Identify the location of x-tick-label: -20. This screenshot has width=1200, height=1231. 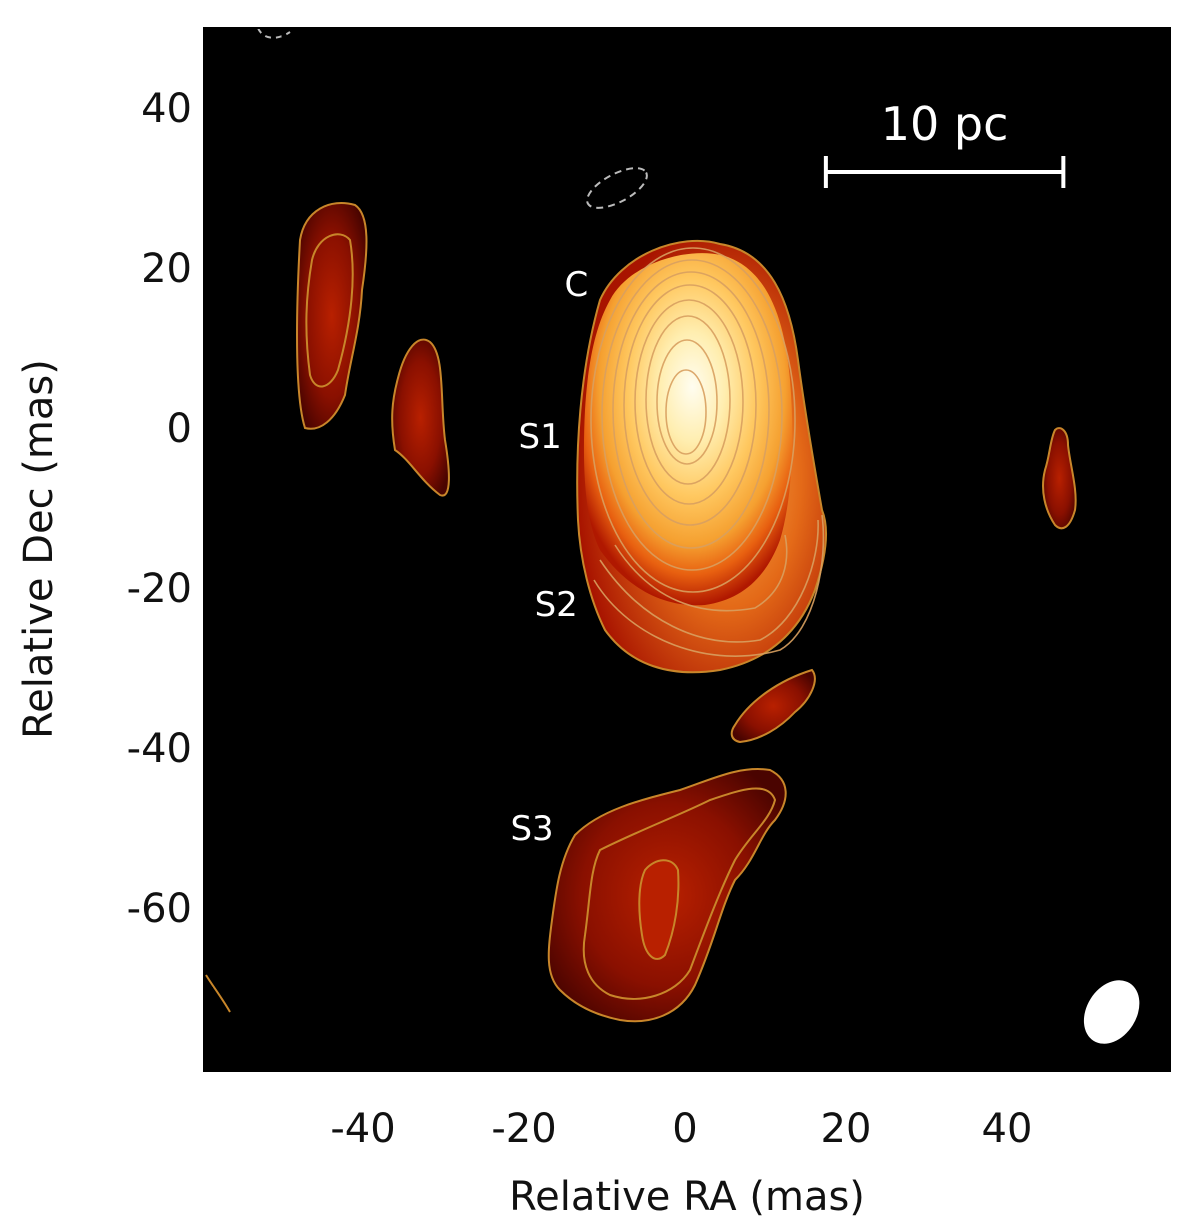
(523, 1129).